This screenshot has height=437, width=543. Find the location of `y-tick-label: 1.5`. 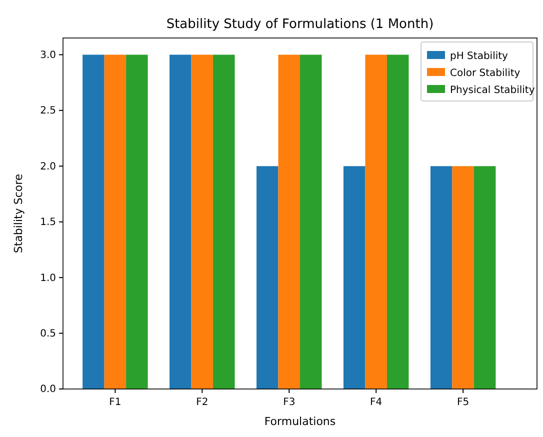

y-tick-label: 1.5 is located at coordinates (48, 222).